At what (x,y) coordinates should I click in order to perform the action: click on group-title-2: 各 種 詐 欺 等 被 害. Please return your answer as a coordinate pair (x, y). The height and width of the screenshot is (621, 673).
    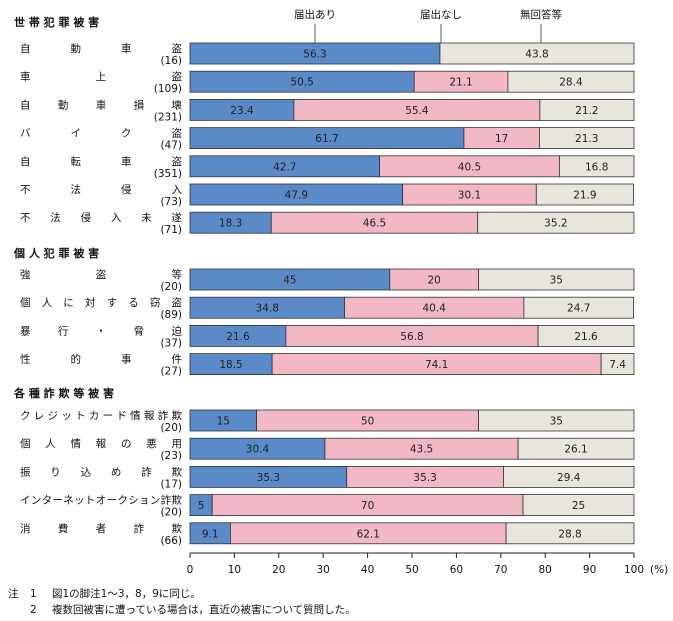
    Looking at the image, I should click on (63, 393).